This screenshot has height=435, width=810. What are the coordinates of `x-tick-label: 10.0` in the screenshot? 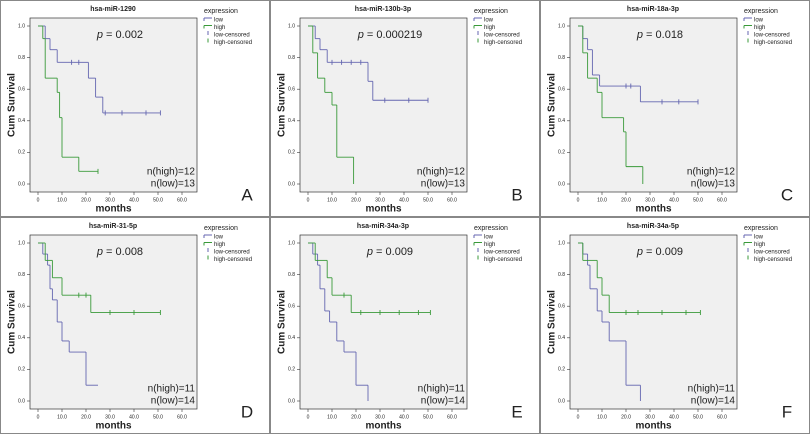 It's located at (62, 200).